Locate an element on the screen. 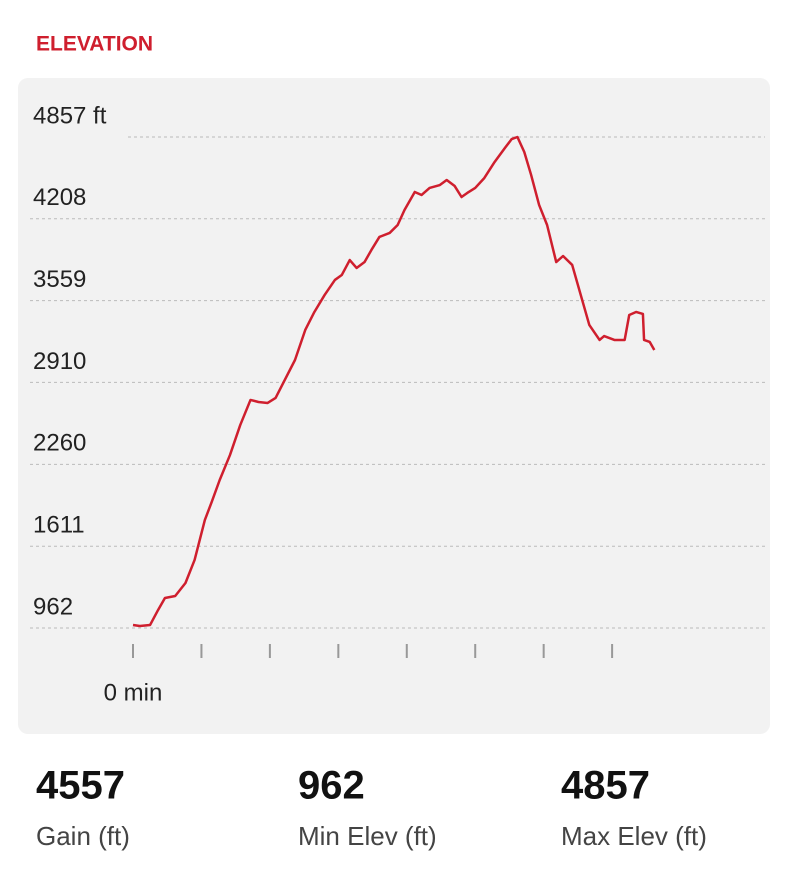  y-tick-label: 4857 ft is located at coordinates (70, 115).